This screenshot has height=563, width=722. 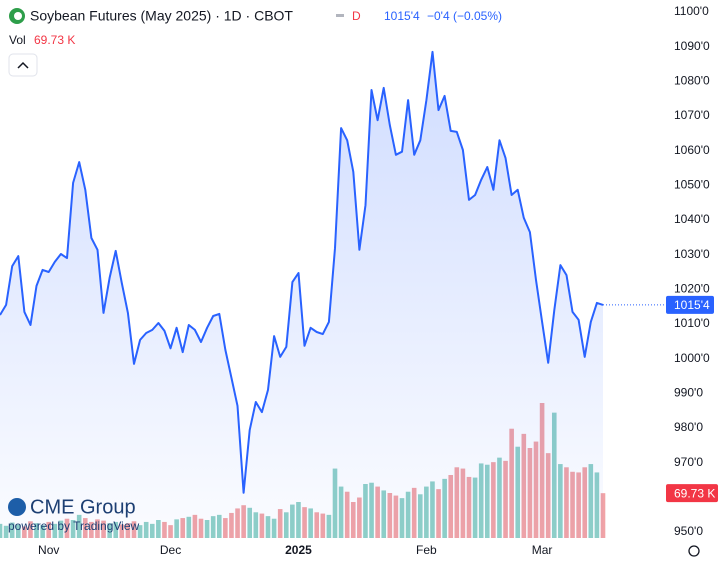 I want to click on y-tick-label: 1000'0, so click(x=692, y=358).